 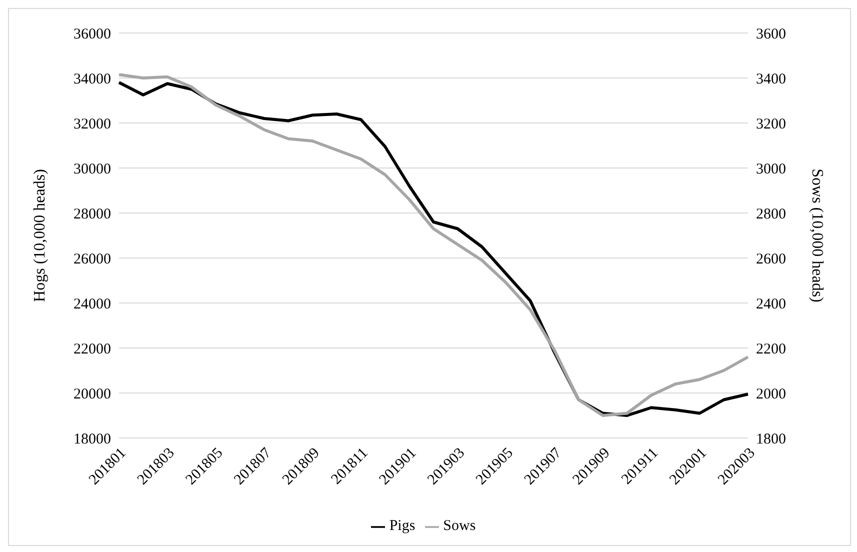 I want to click on y2-axis-title: Sows (10,000 heads), so click(x=817, y=235).